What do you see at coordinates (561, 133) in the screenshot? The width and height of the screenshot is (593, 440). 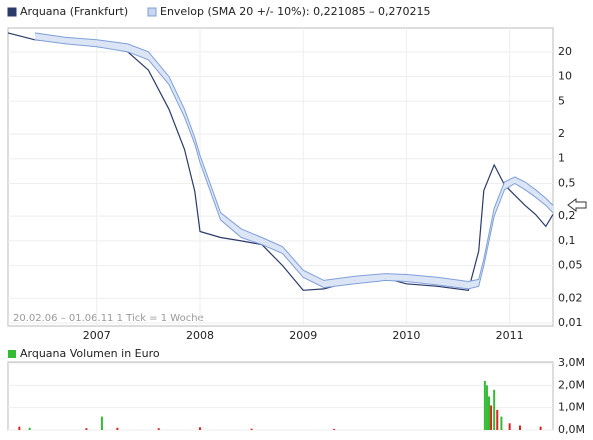 I see `y-tick-label: 2` at bounding box center [561, 133].